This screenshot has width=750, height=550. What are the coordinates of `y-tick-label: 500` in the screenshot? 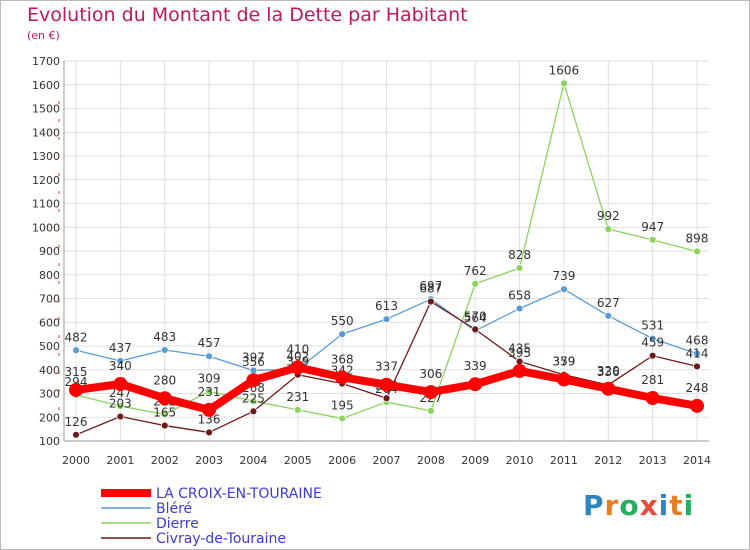 It's located at (49, 346).